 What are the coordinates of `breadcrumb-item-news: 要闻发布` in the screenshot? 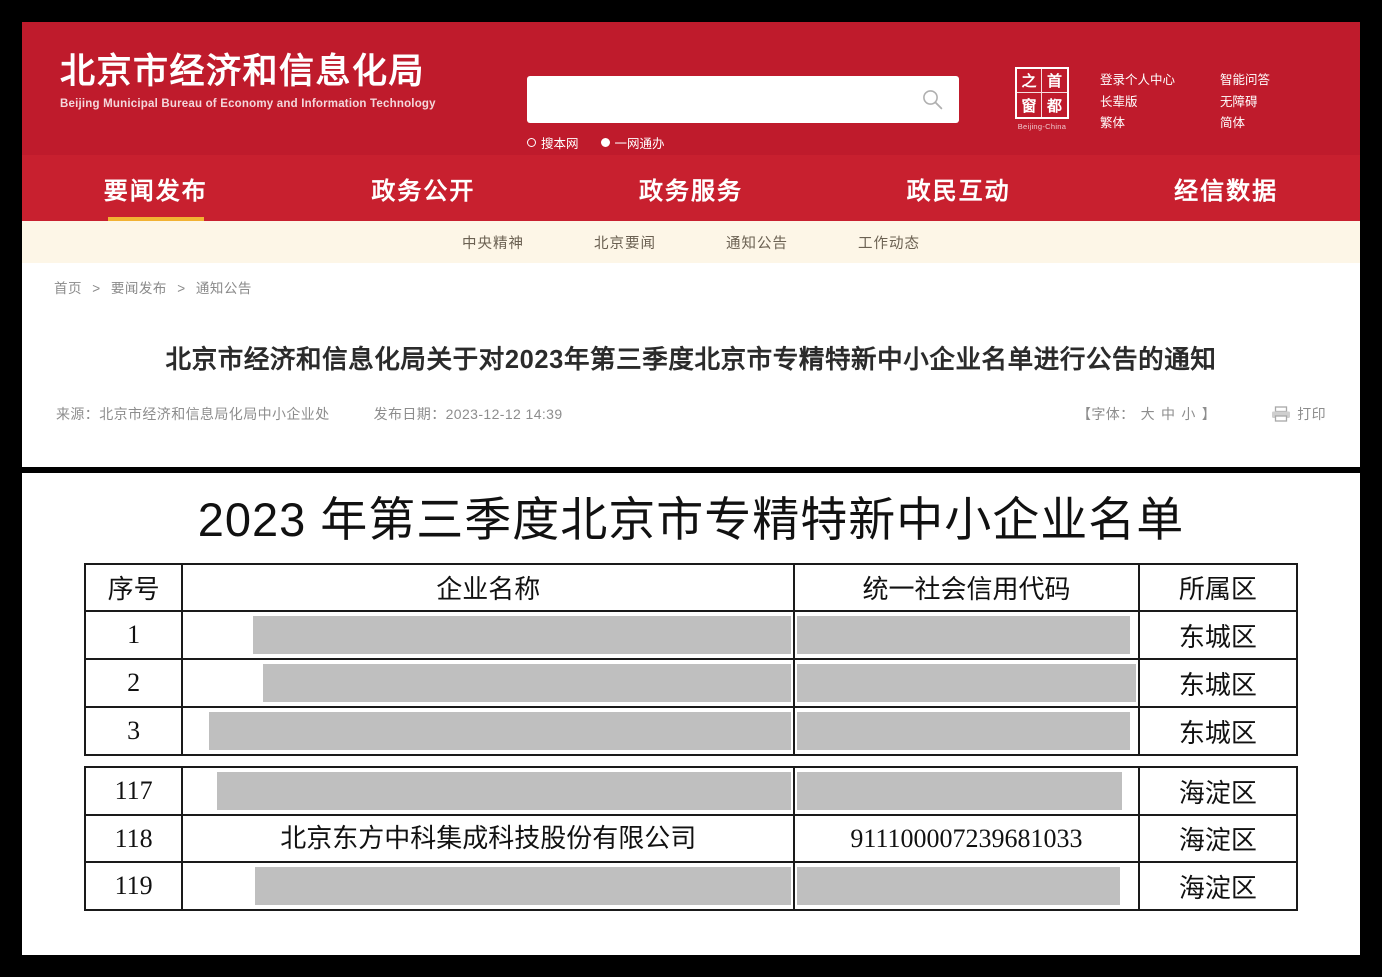 It's located at (138, 288).